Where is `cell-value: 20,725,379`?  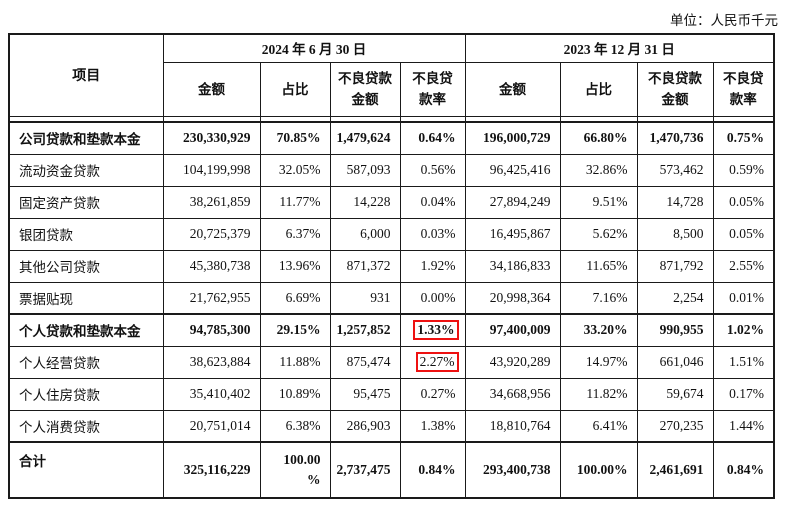 cell-value: 20,725,379 is located at coordinates (211, 234).